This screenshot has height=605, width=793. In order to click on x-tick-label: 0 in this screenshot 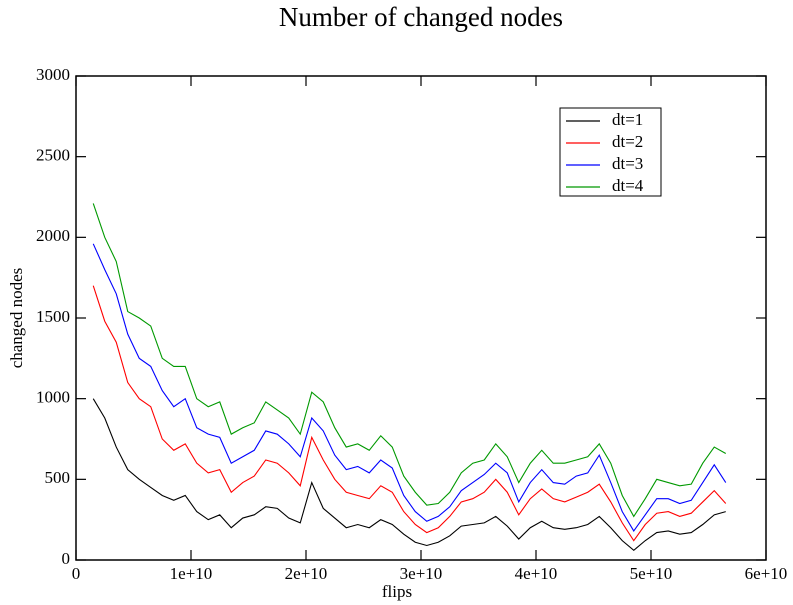, I will do `click(76, 573)`.